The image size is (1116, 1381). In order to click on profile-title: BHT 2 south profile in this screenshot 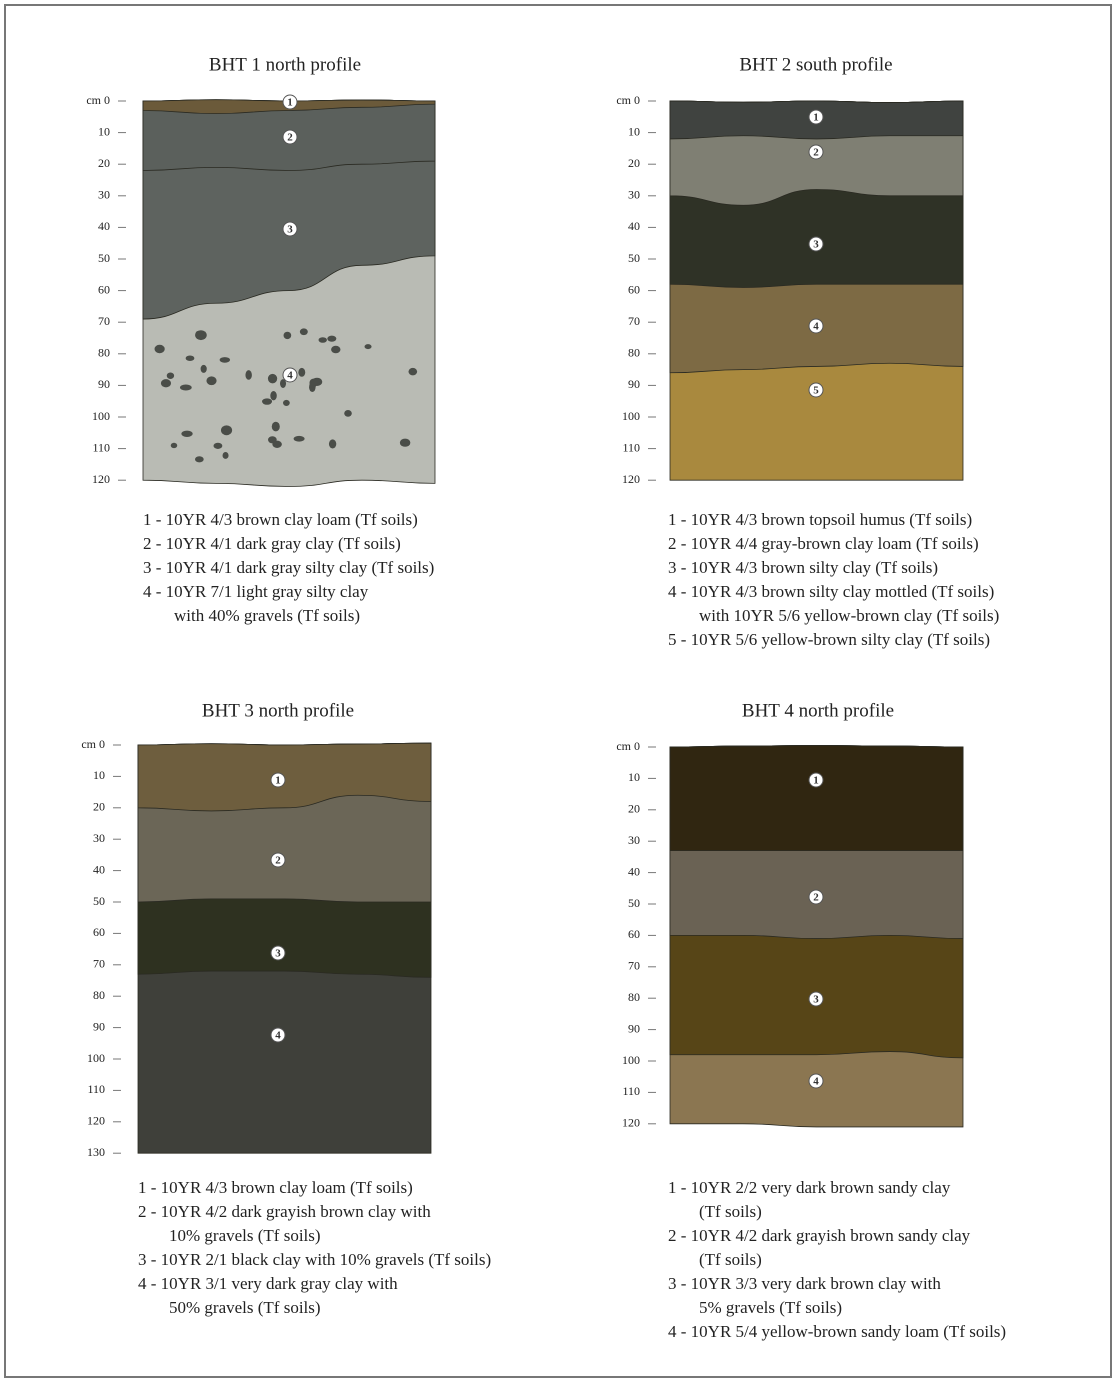, I will do `click(815, 64)`.